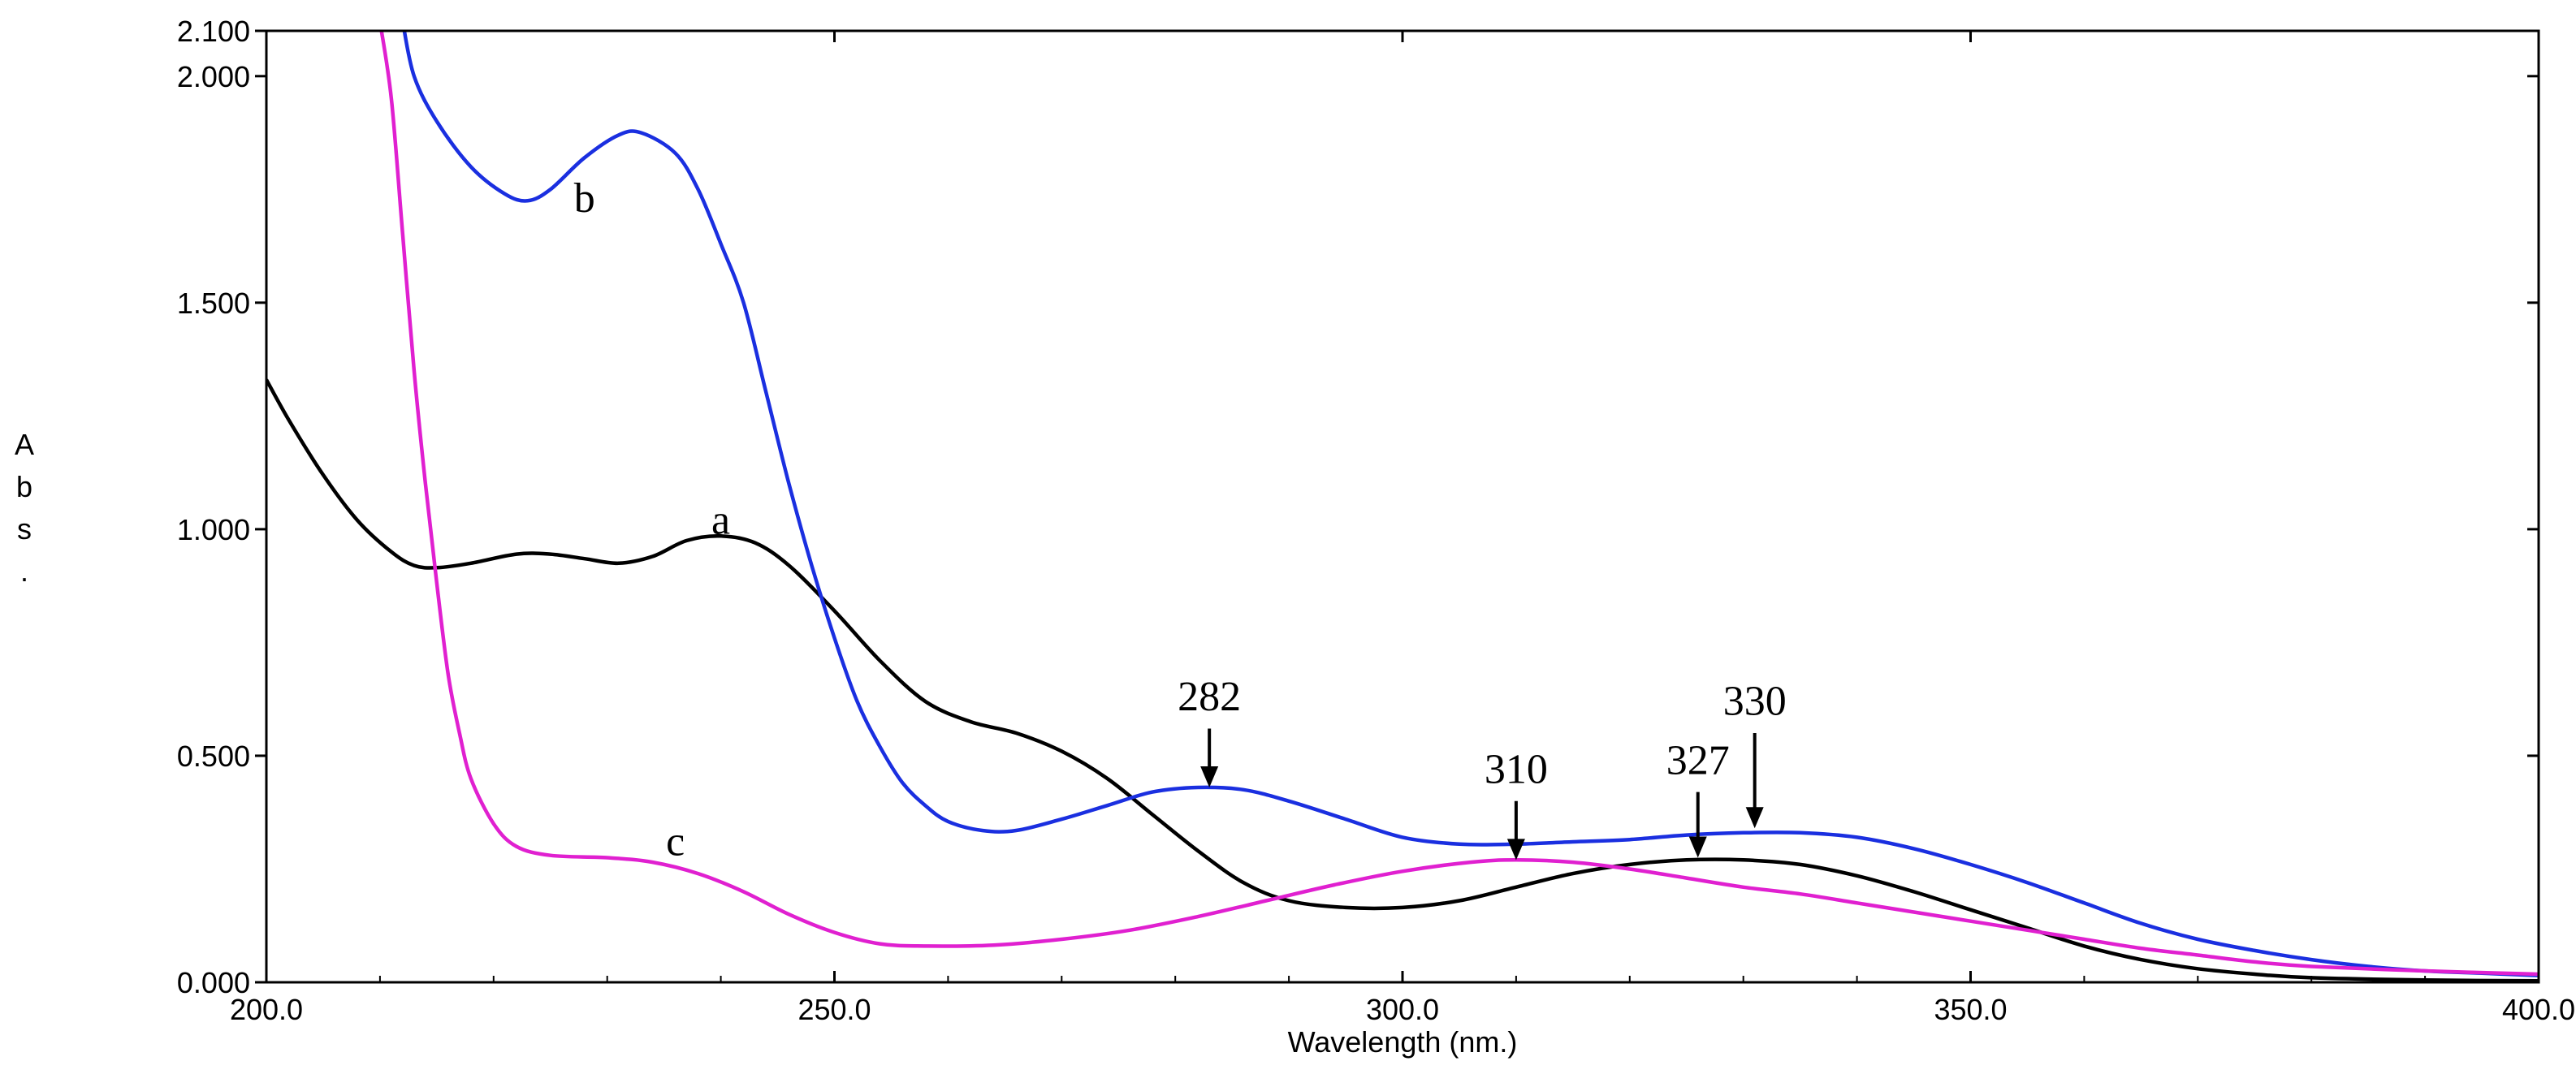 This screenshot has width=2576, height=1087. I want to click on series-label-b: b, so click(585, 198).